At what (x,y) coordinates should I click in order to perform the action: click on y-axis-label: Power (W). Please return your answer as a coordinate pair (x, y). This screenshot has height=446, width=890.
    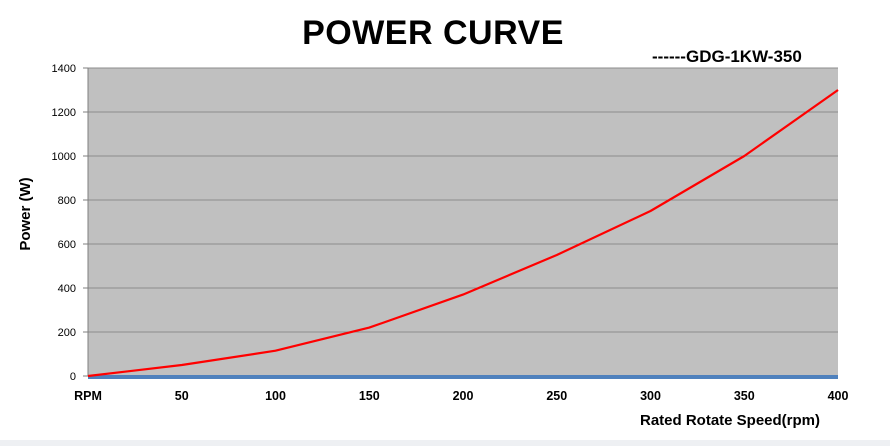
    Looking at the image, I should click on (25, 213).